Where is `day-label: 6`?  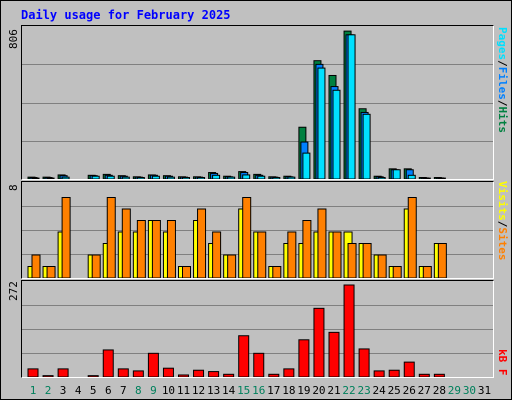
day-label: 6 is located at coordinates (108, 390).